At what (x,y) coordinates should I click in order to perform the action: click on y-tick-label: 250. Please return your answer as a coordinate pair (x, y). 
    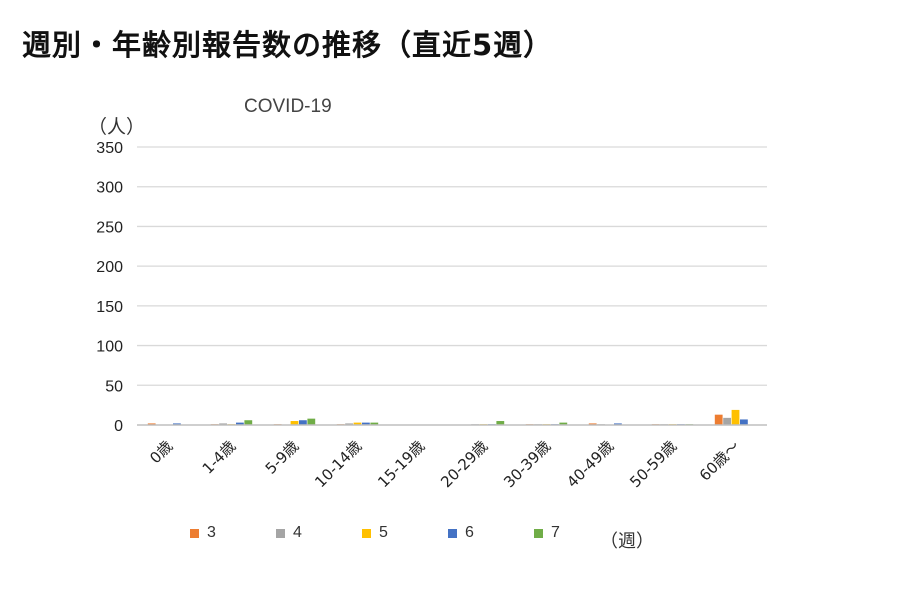
    Looking at the image, I should click on (109, 227).